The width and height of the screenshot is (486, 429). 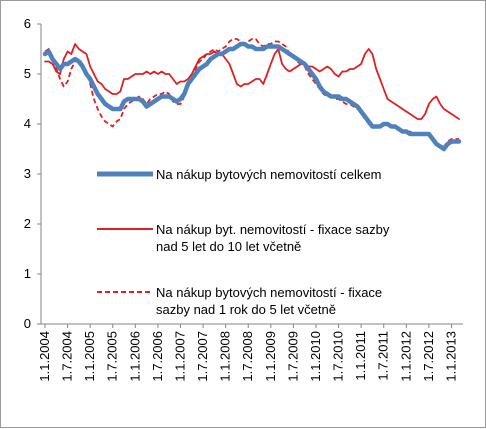 What do you see at coordinates (450, 356) in the screenshot?
I see `x-tick-label: 1.1.2013` at bounding box center [450, 356].